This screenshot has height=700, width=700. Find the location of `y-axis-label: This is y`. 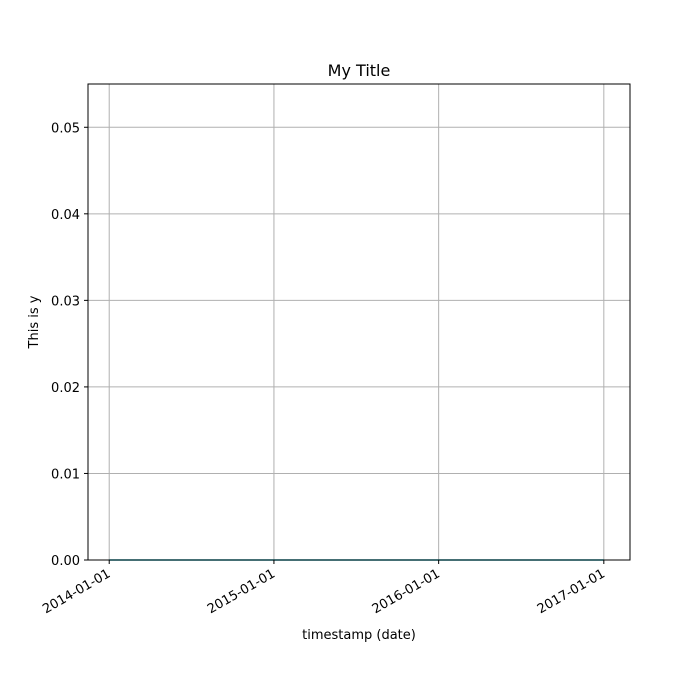

y-axis-label: This is y is located at coordinates (34, 322).